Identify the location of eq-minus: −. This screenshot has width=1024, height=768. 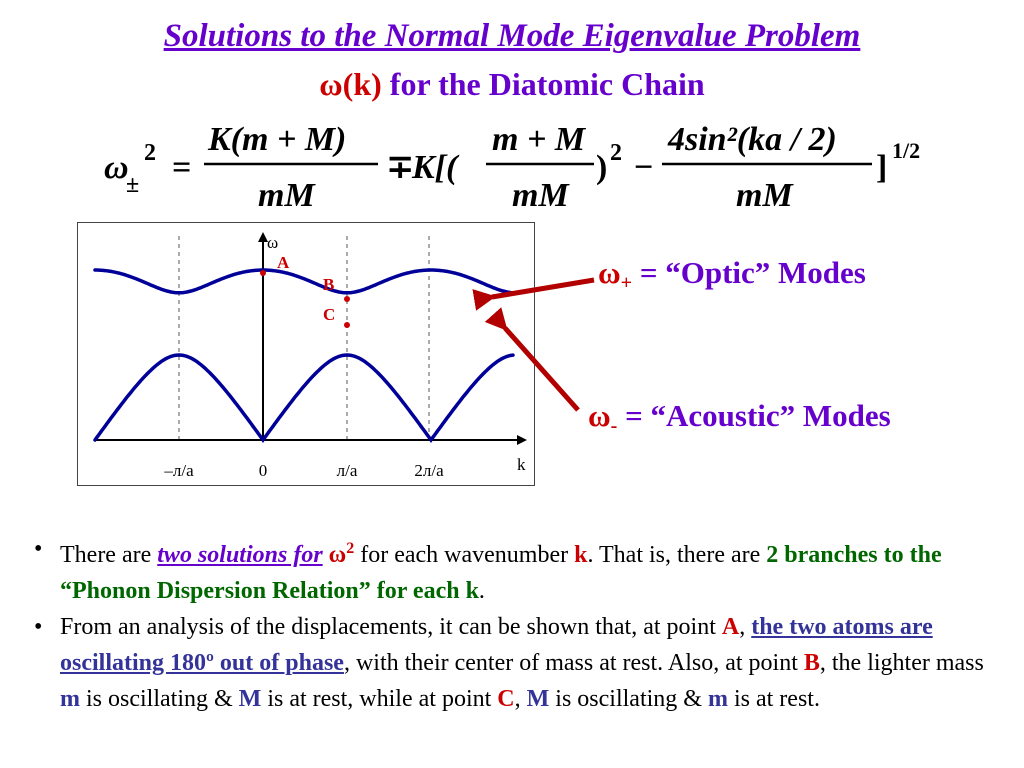
(643, 167).